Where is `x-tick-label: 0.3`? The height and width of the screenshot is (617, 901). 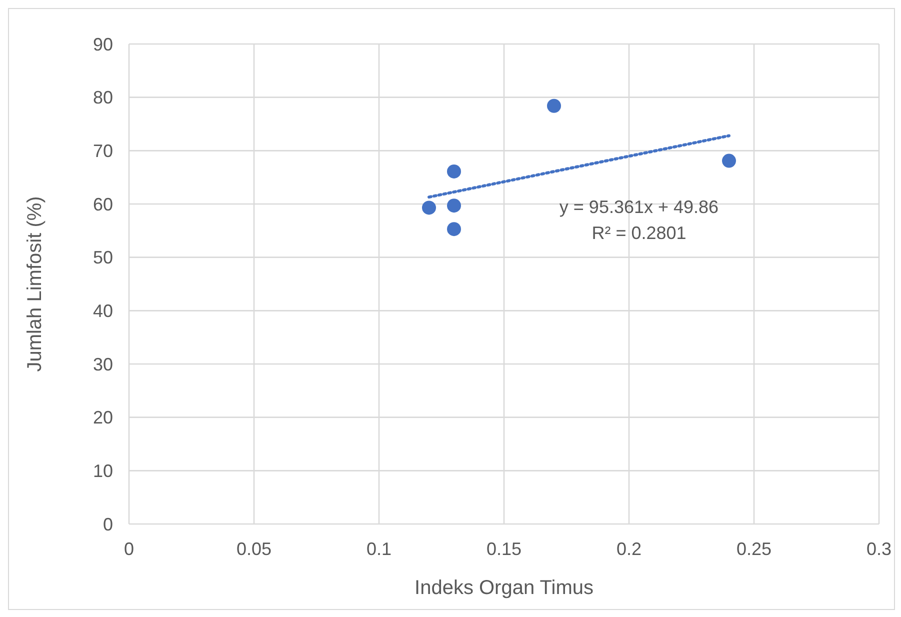
x-tick-label: 0.3 is located at coordinates (879, 548).